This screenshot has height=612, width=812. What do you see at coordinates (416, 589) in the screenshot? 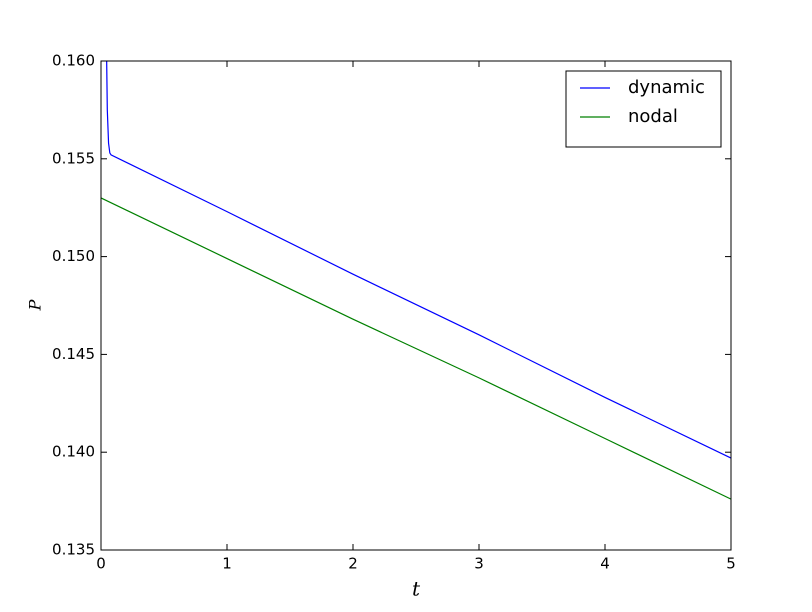
I see `x-axis-label: t` at bounding box center [416, 589].